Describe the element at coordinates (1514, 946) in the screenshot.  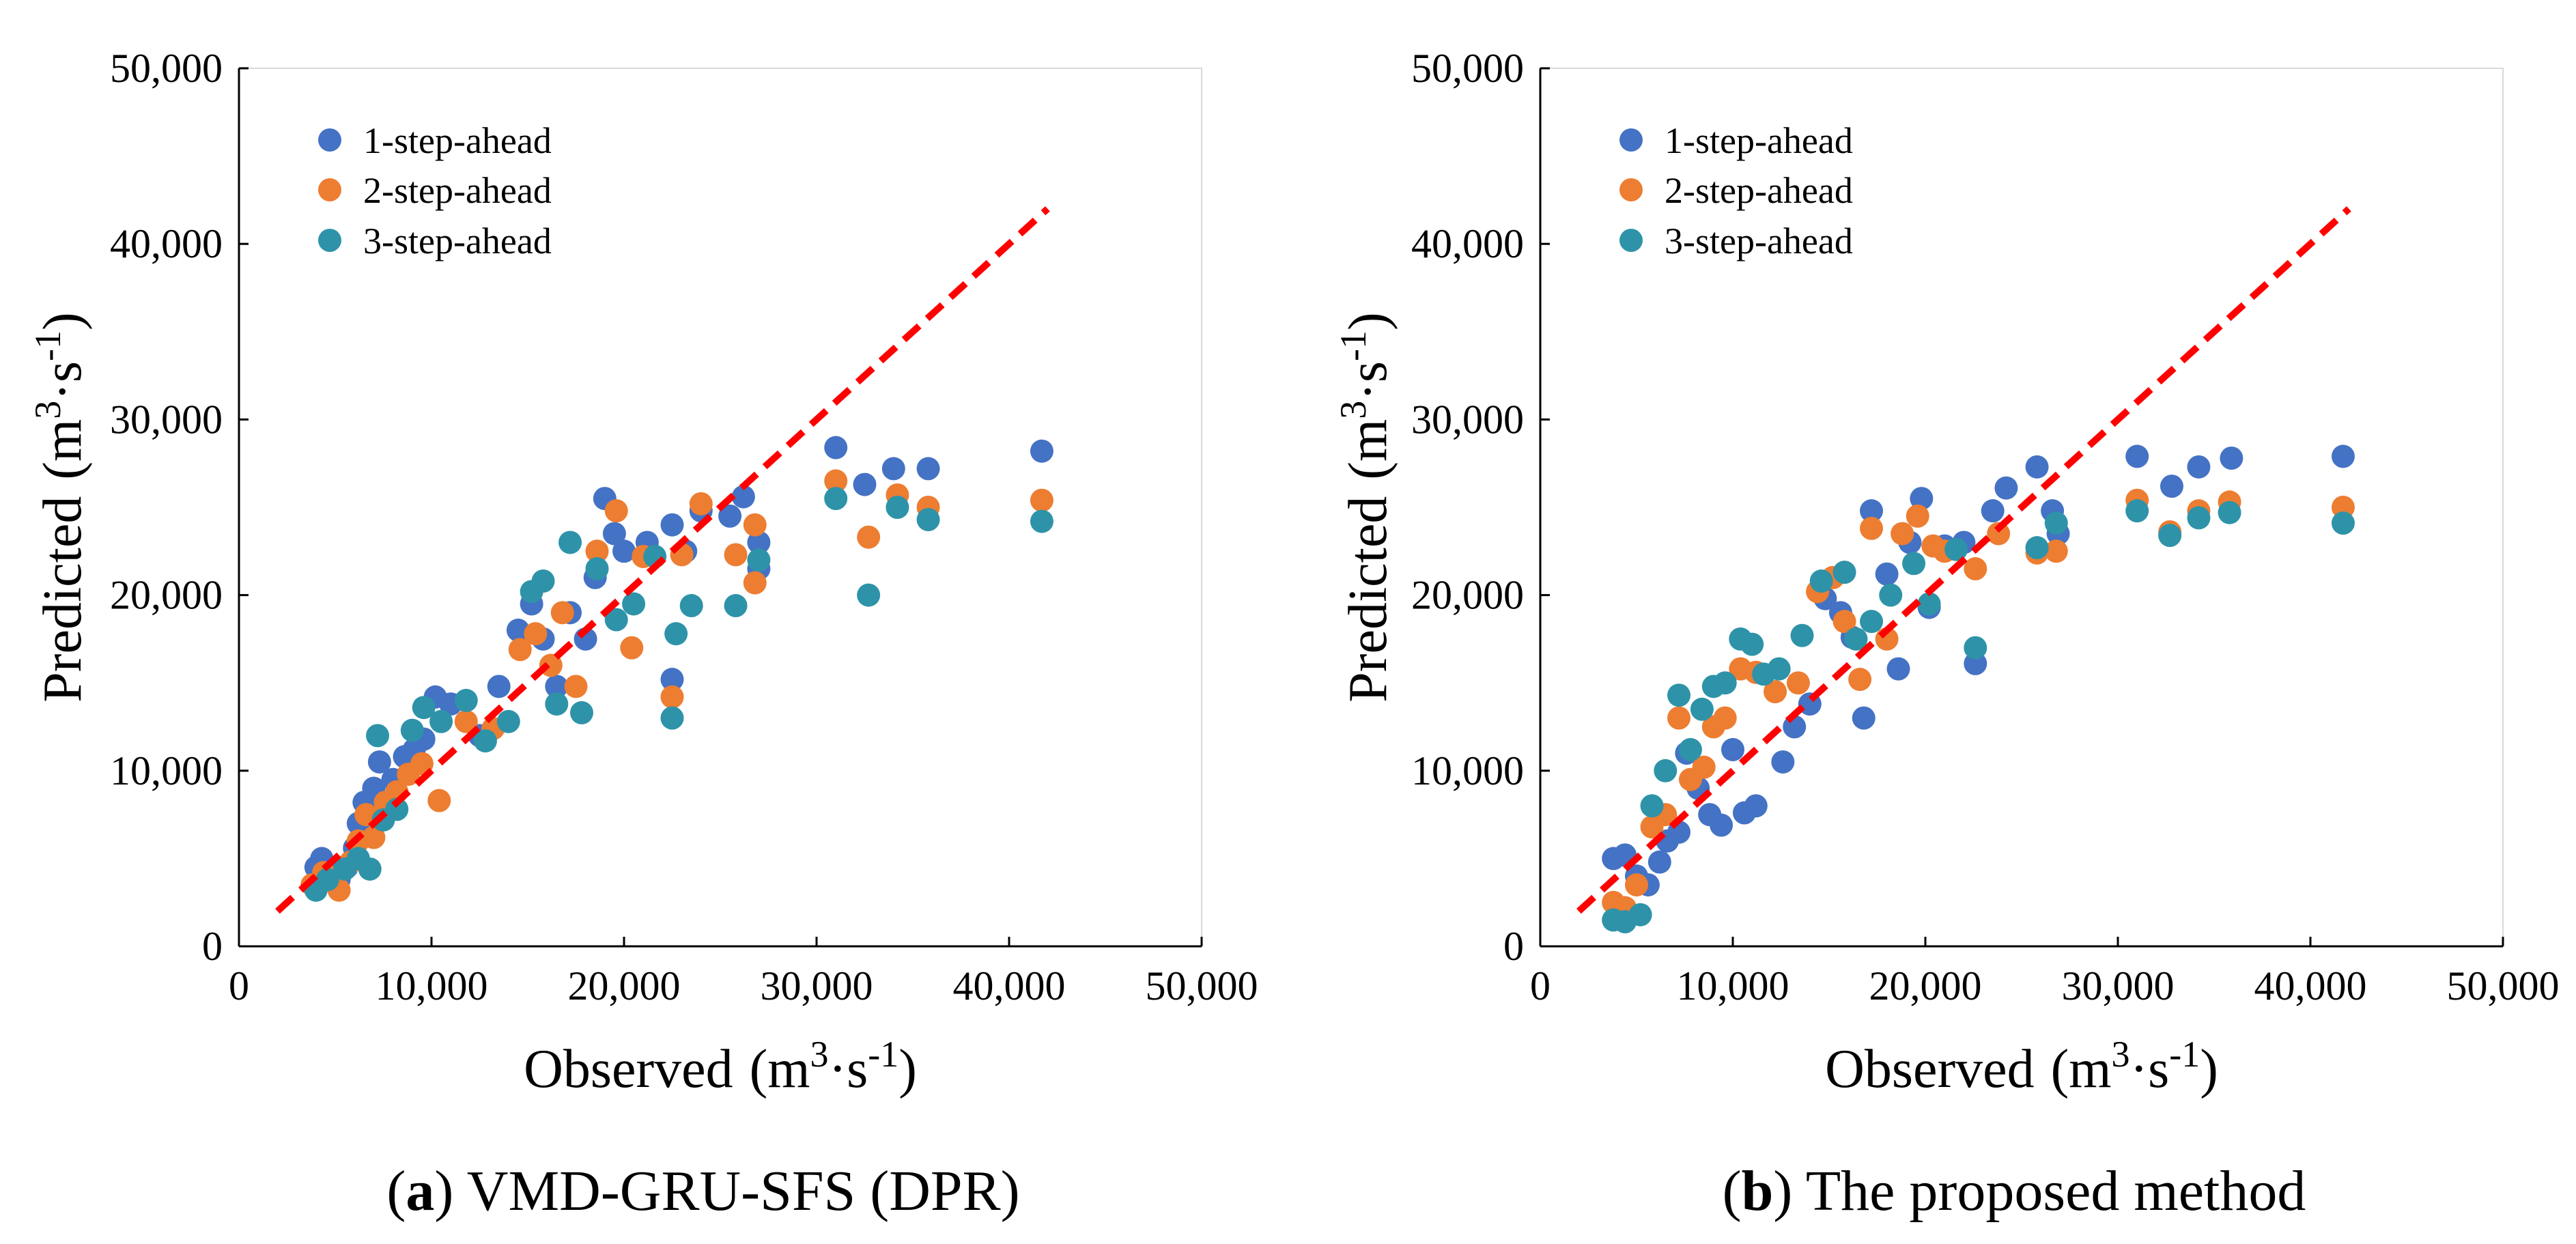
I see `panel-b-y-tick-label-0: 0` at that location.